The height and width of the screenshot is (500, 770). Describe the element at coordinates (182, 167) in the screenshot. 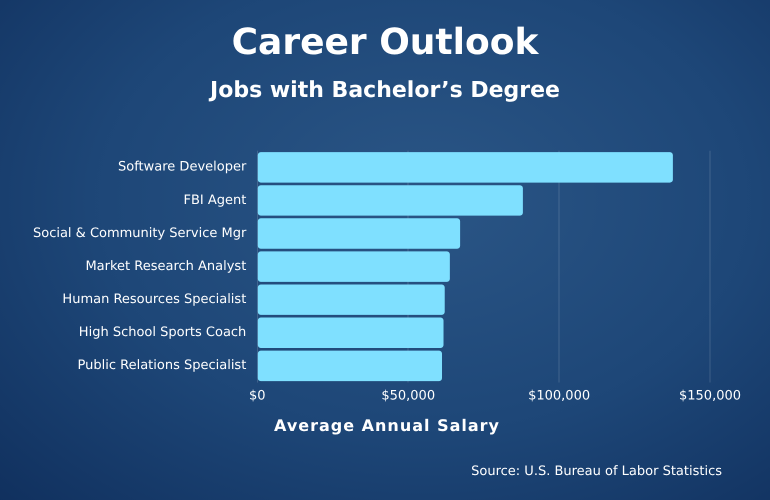

I see `y-tick-label: Software Developer` at that location.